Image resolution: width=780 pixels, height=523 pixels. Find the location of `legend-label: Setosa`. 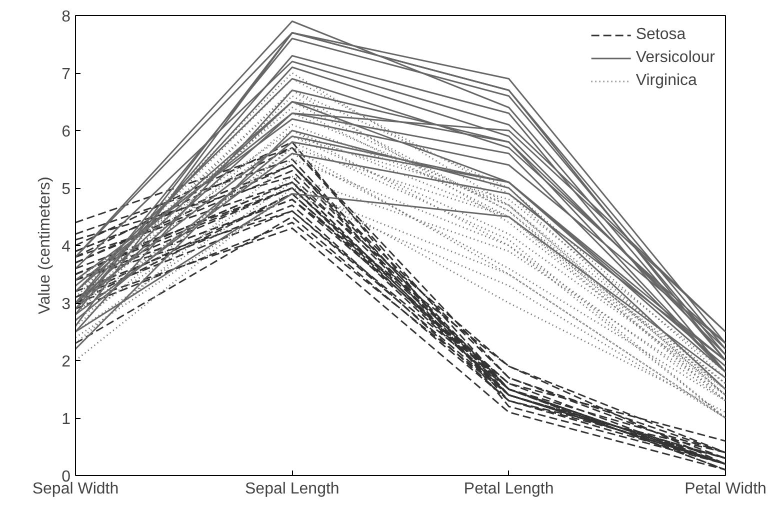

legend-label: Setosa is located at coordinates (661, 35).